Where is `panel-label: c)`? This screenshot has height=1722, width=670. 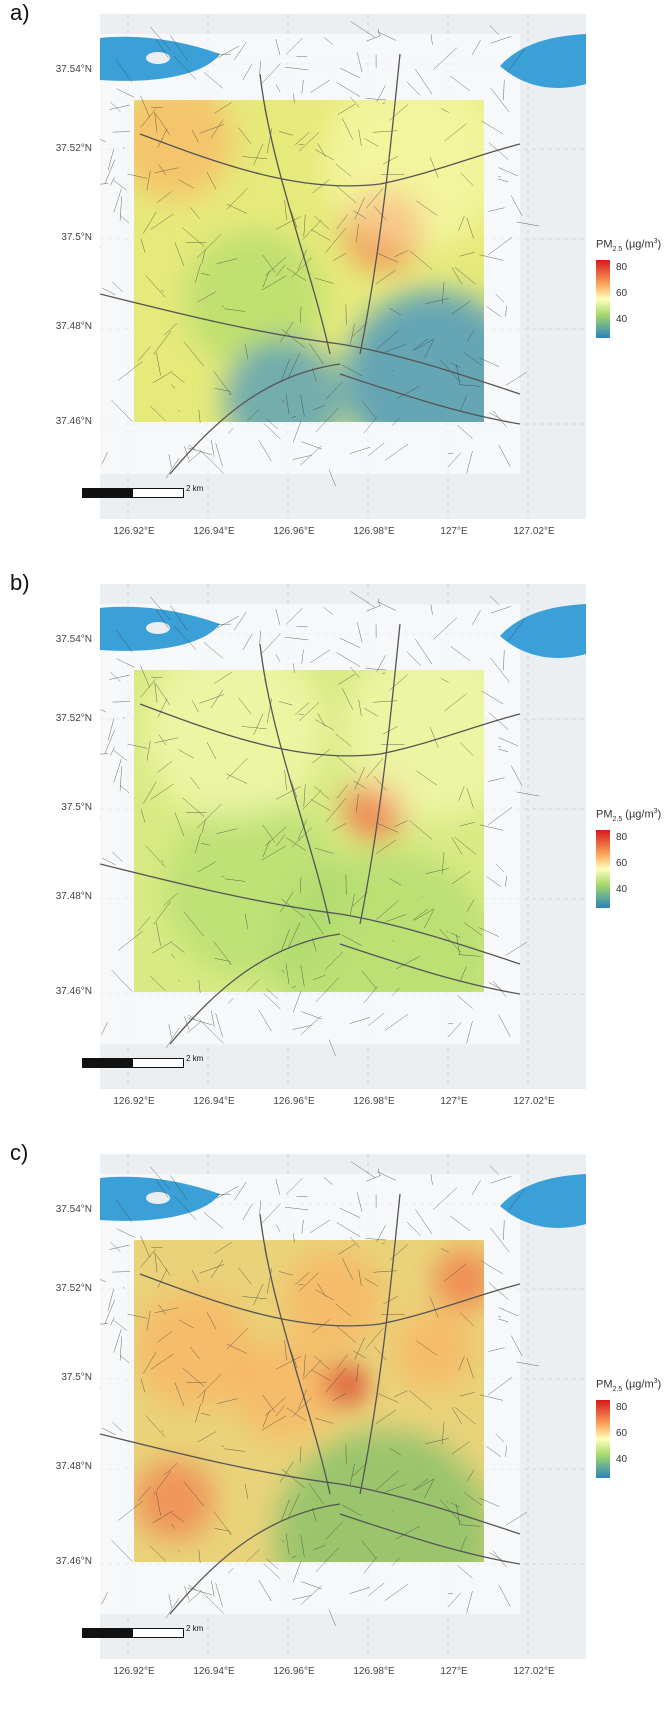
panel-label: c) is located at coordinates (19, 1152).